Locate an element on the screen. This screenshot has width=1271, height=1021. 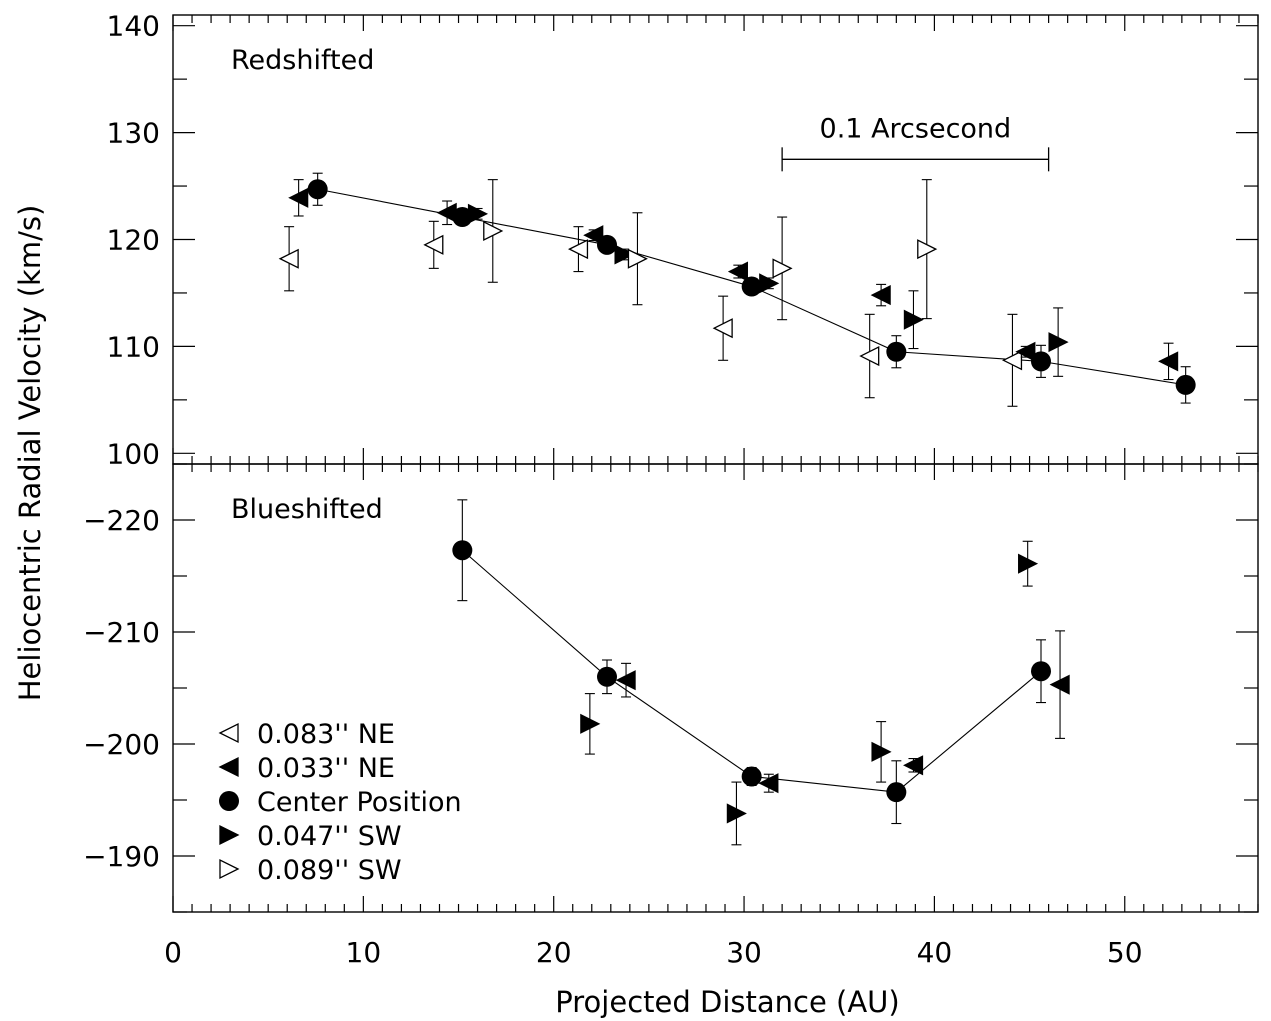
x-tick-label: 20 is located at coordinates (554, 952).